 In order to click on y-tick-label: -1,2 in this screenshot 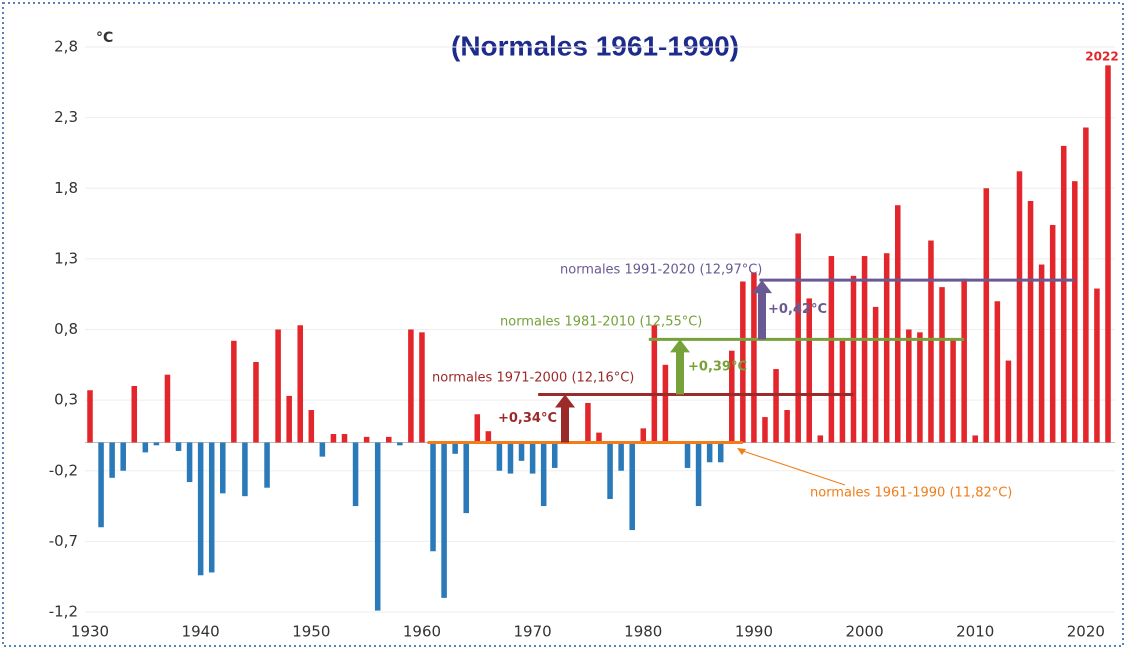, I will do `click(63, 612)`.